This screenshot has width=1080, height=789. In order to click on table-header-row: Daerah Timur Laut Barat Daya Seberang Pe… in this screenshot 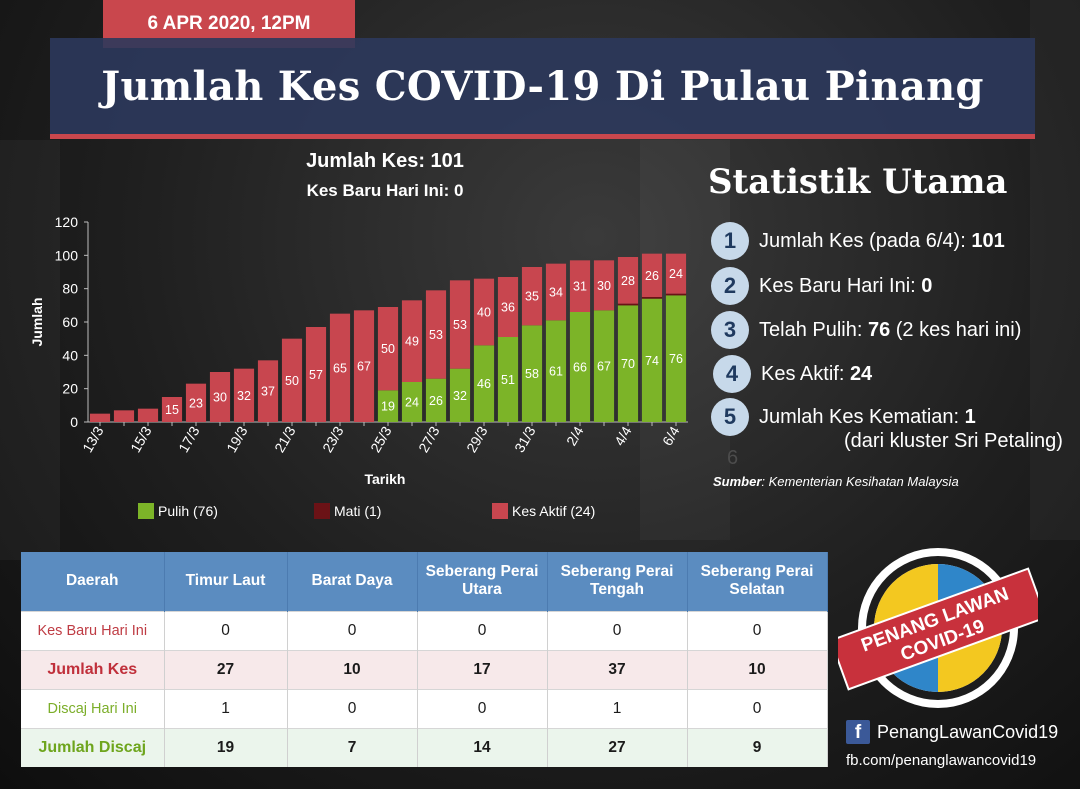, I will do `click(424, 581)`.